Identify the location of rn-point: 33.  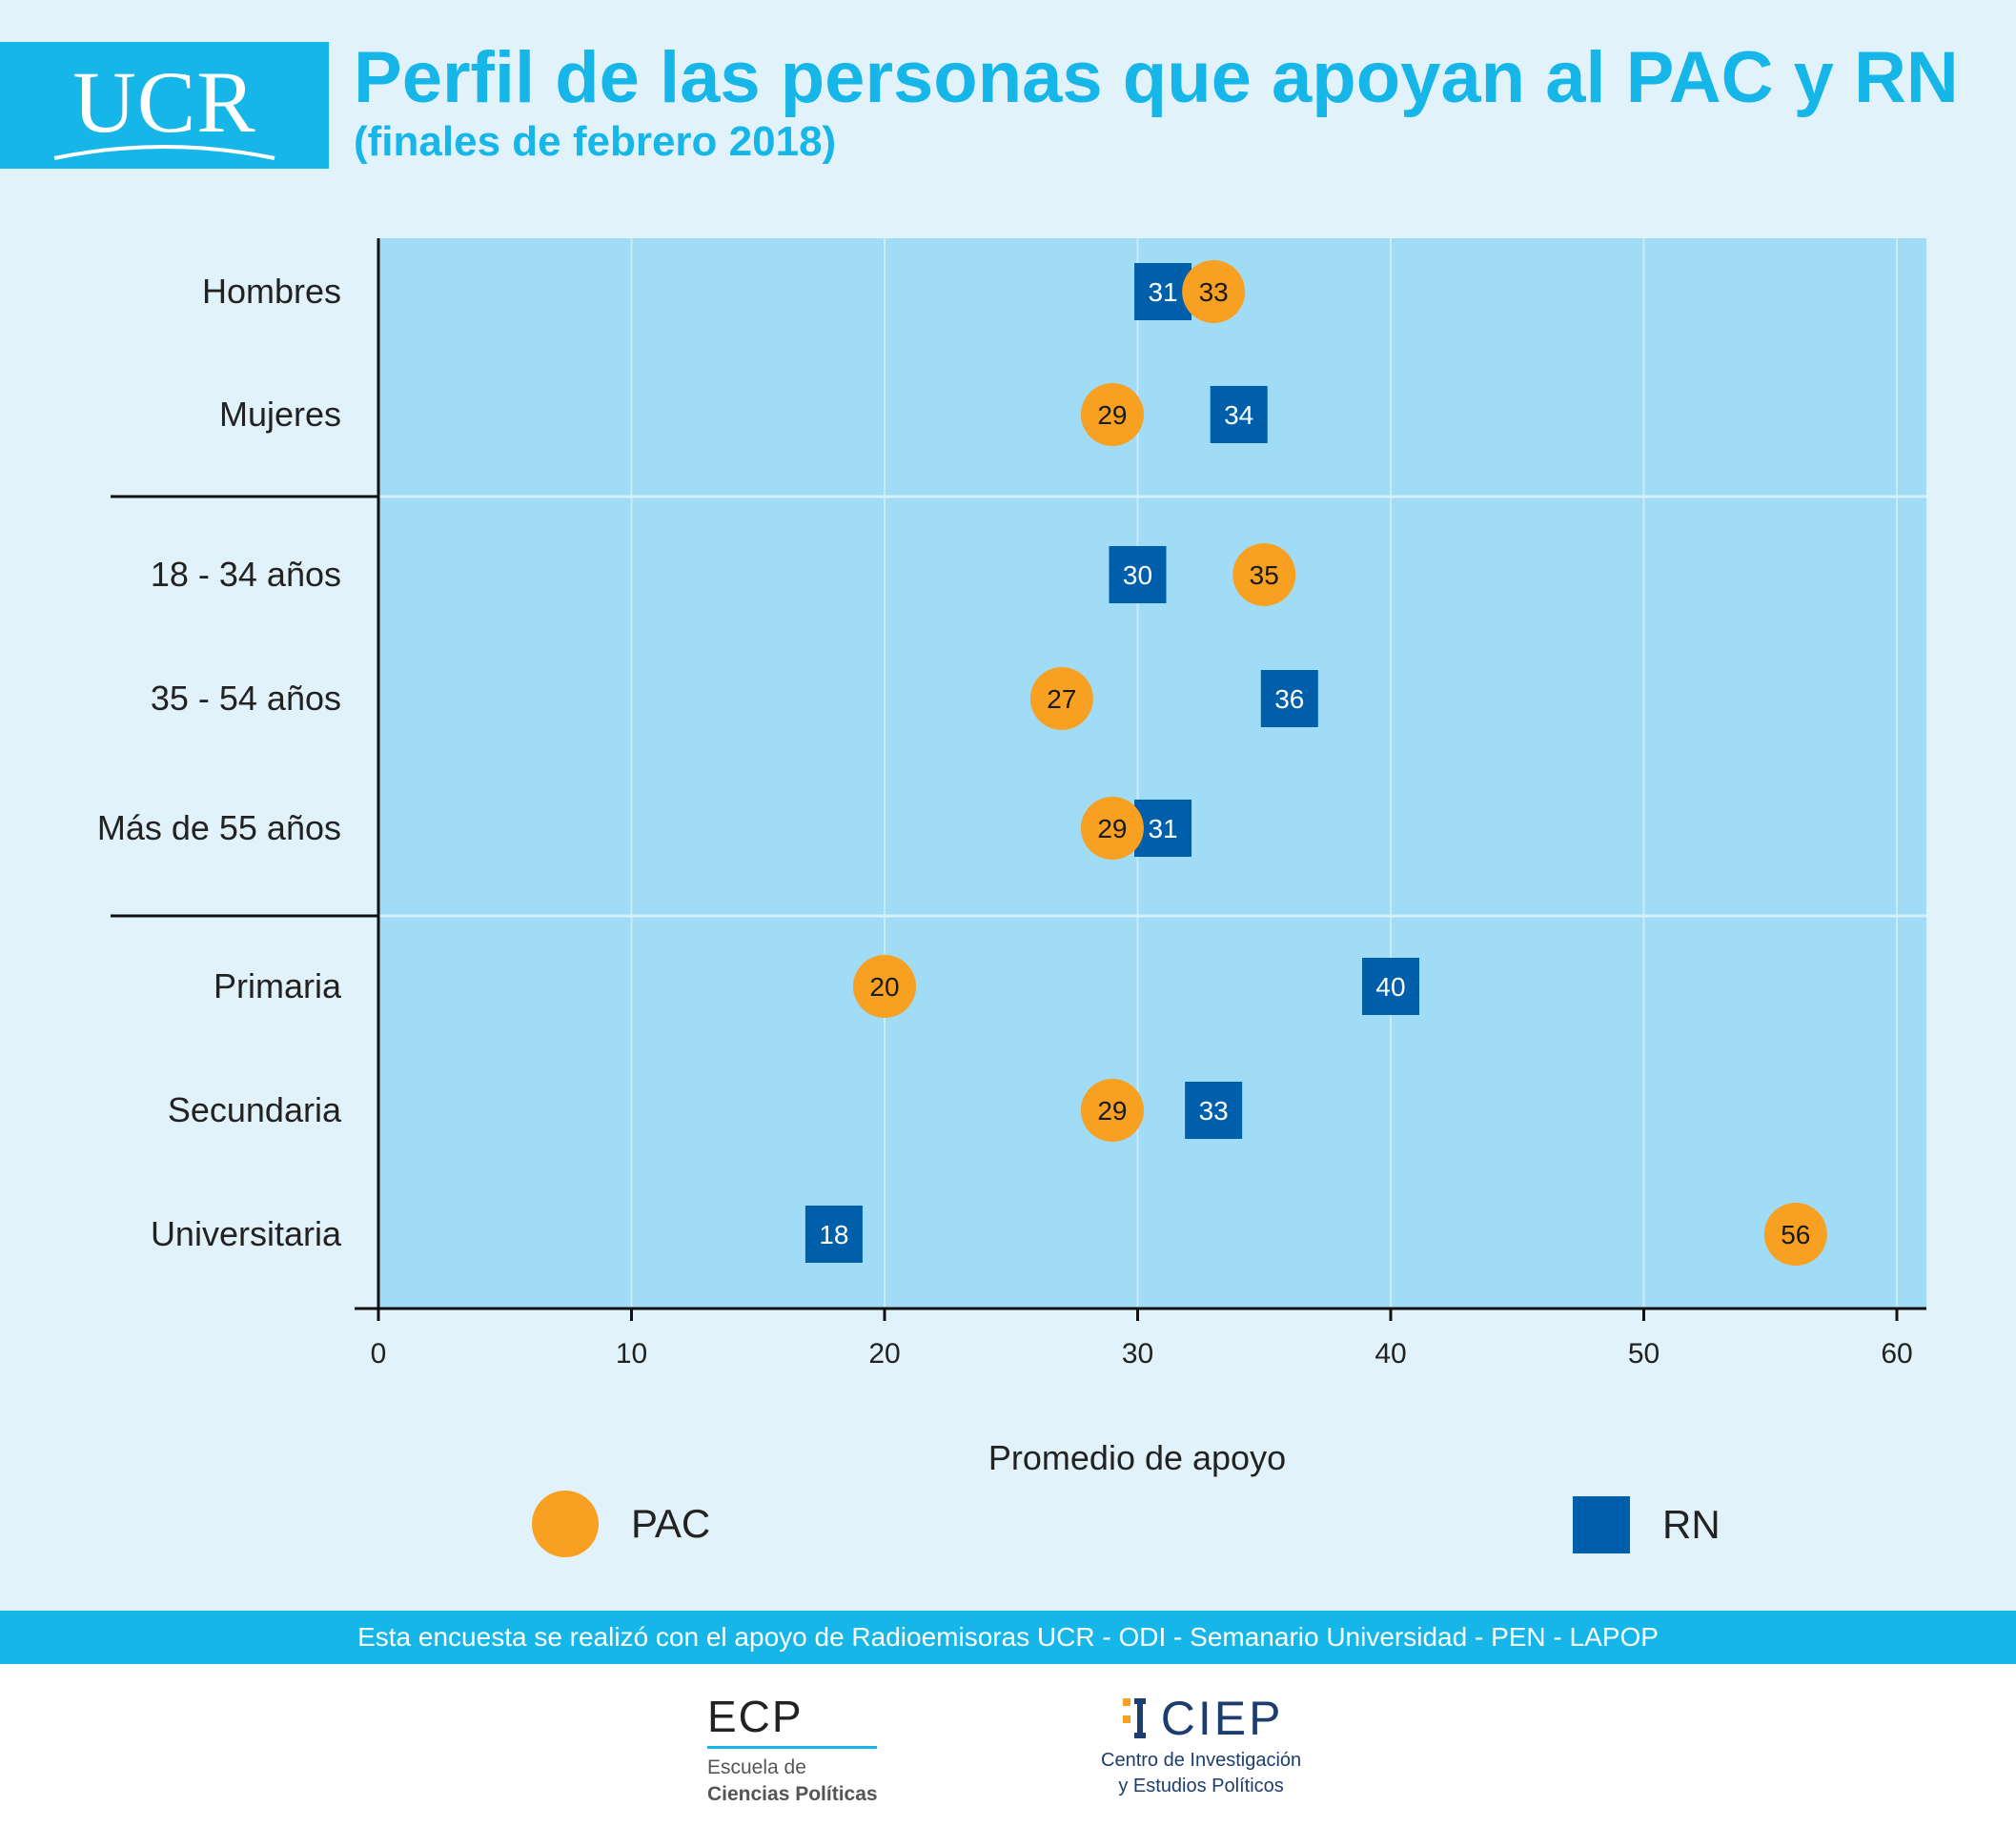
(1214, 1111).